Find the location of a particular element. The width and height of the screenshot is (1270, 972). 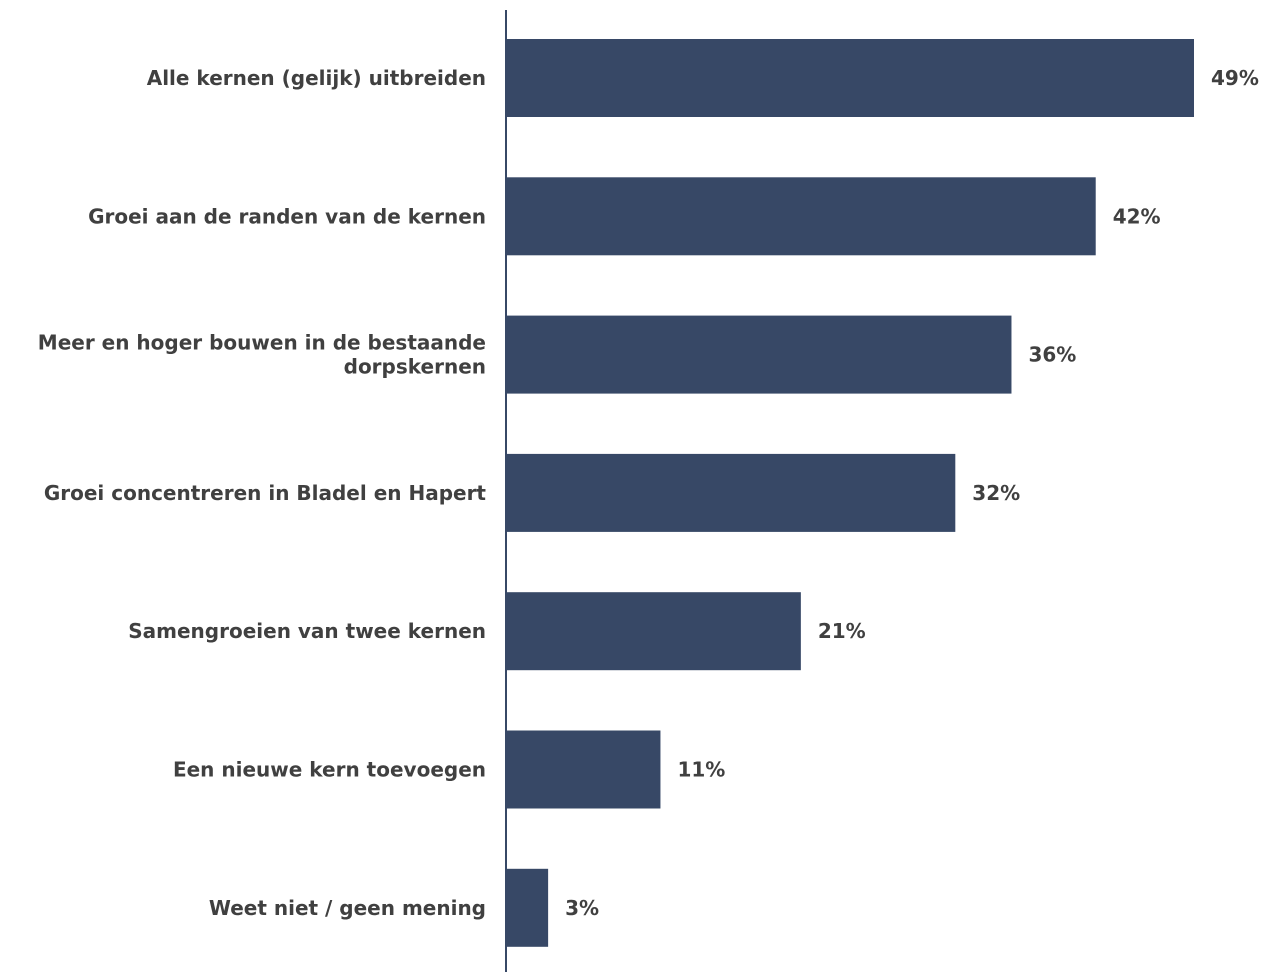

category-label-6: Een nieuwe kern toevoegen is located at coordinates (329, 770).